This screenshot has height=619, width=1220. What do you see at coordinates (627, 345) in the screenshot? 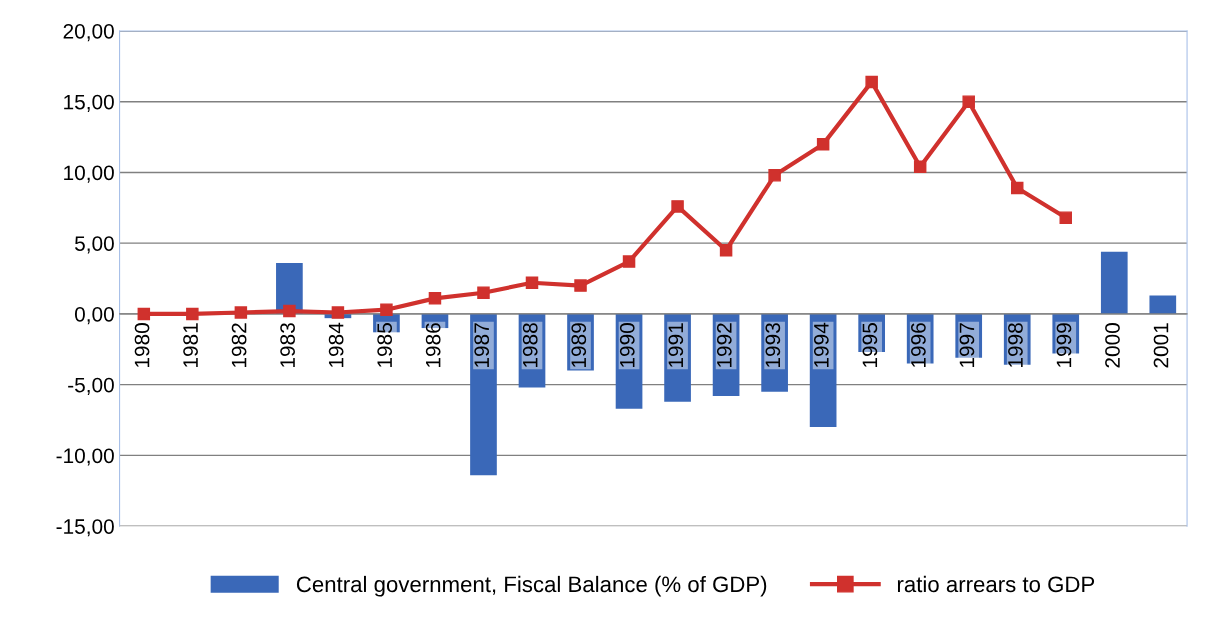
I see `x-tick-label: 1990` at bounding box center [627, 345].